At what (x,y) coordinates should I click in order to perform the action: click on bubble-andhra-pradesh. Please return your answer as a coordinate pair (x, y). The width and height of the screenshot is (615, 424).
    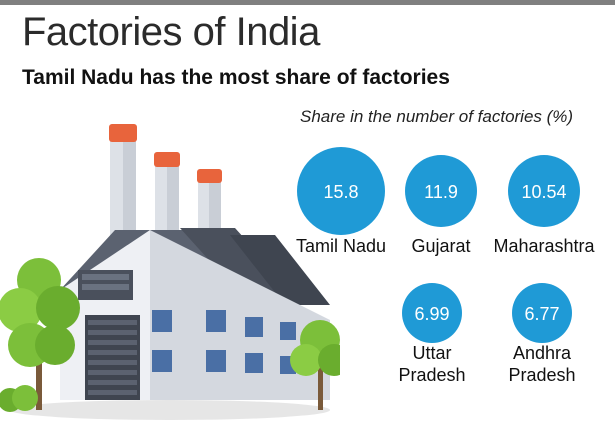
    Looking at the image, I should click on (542, 313).